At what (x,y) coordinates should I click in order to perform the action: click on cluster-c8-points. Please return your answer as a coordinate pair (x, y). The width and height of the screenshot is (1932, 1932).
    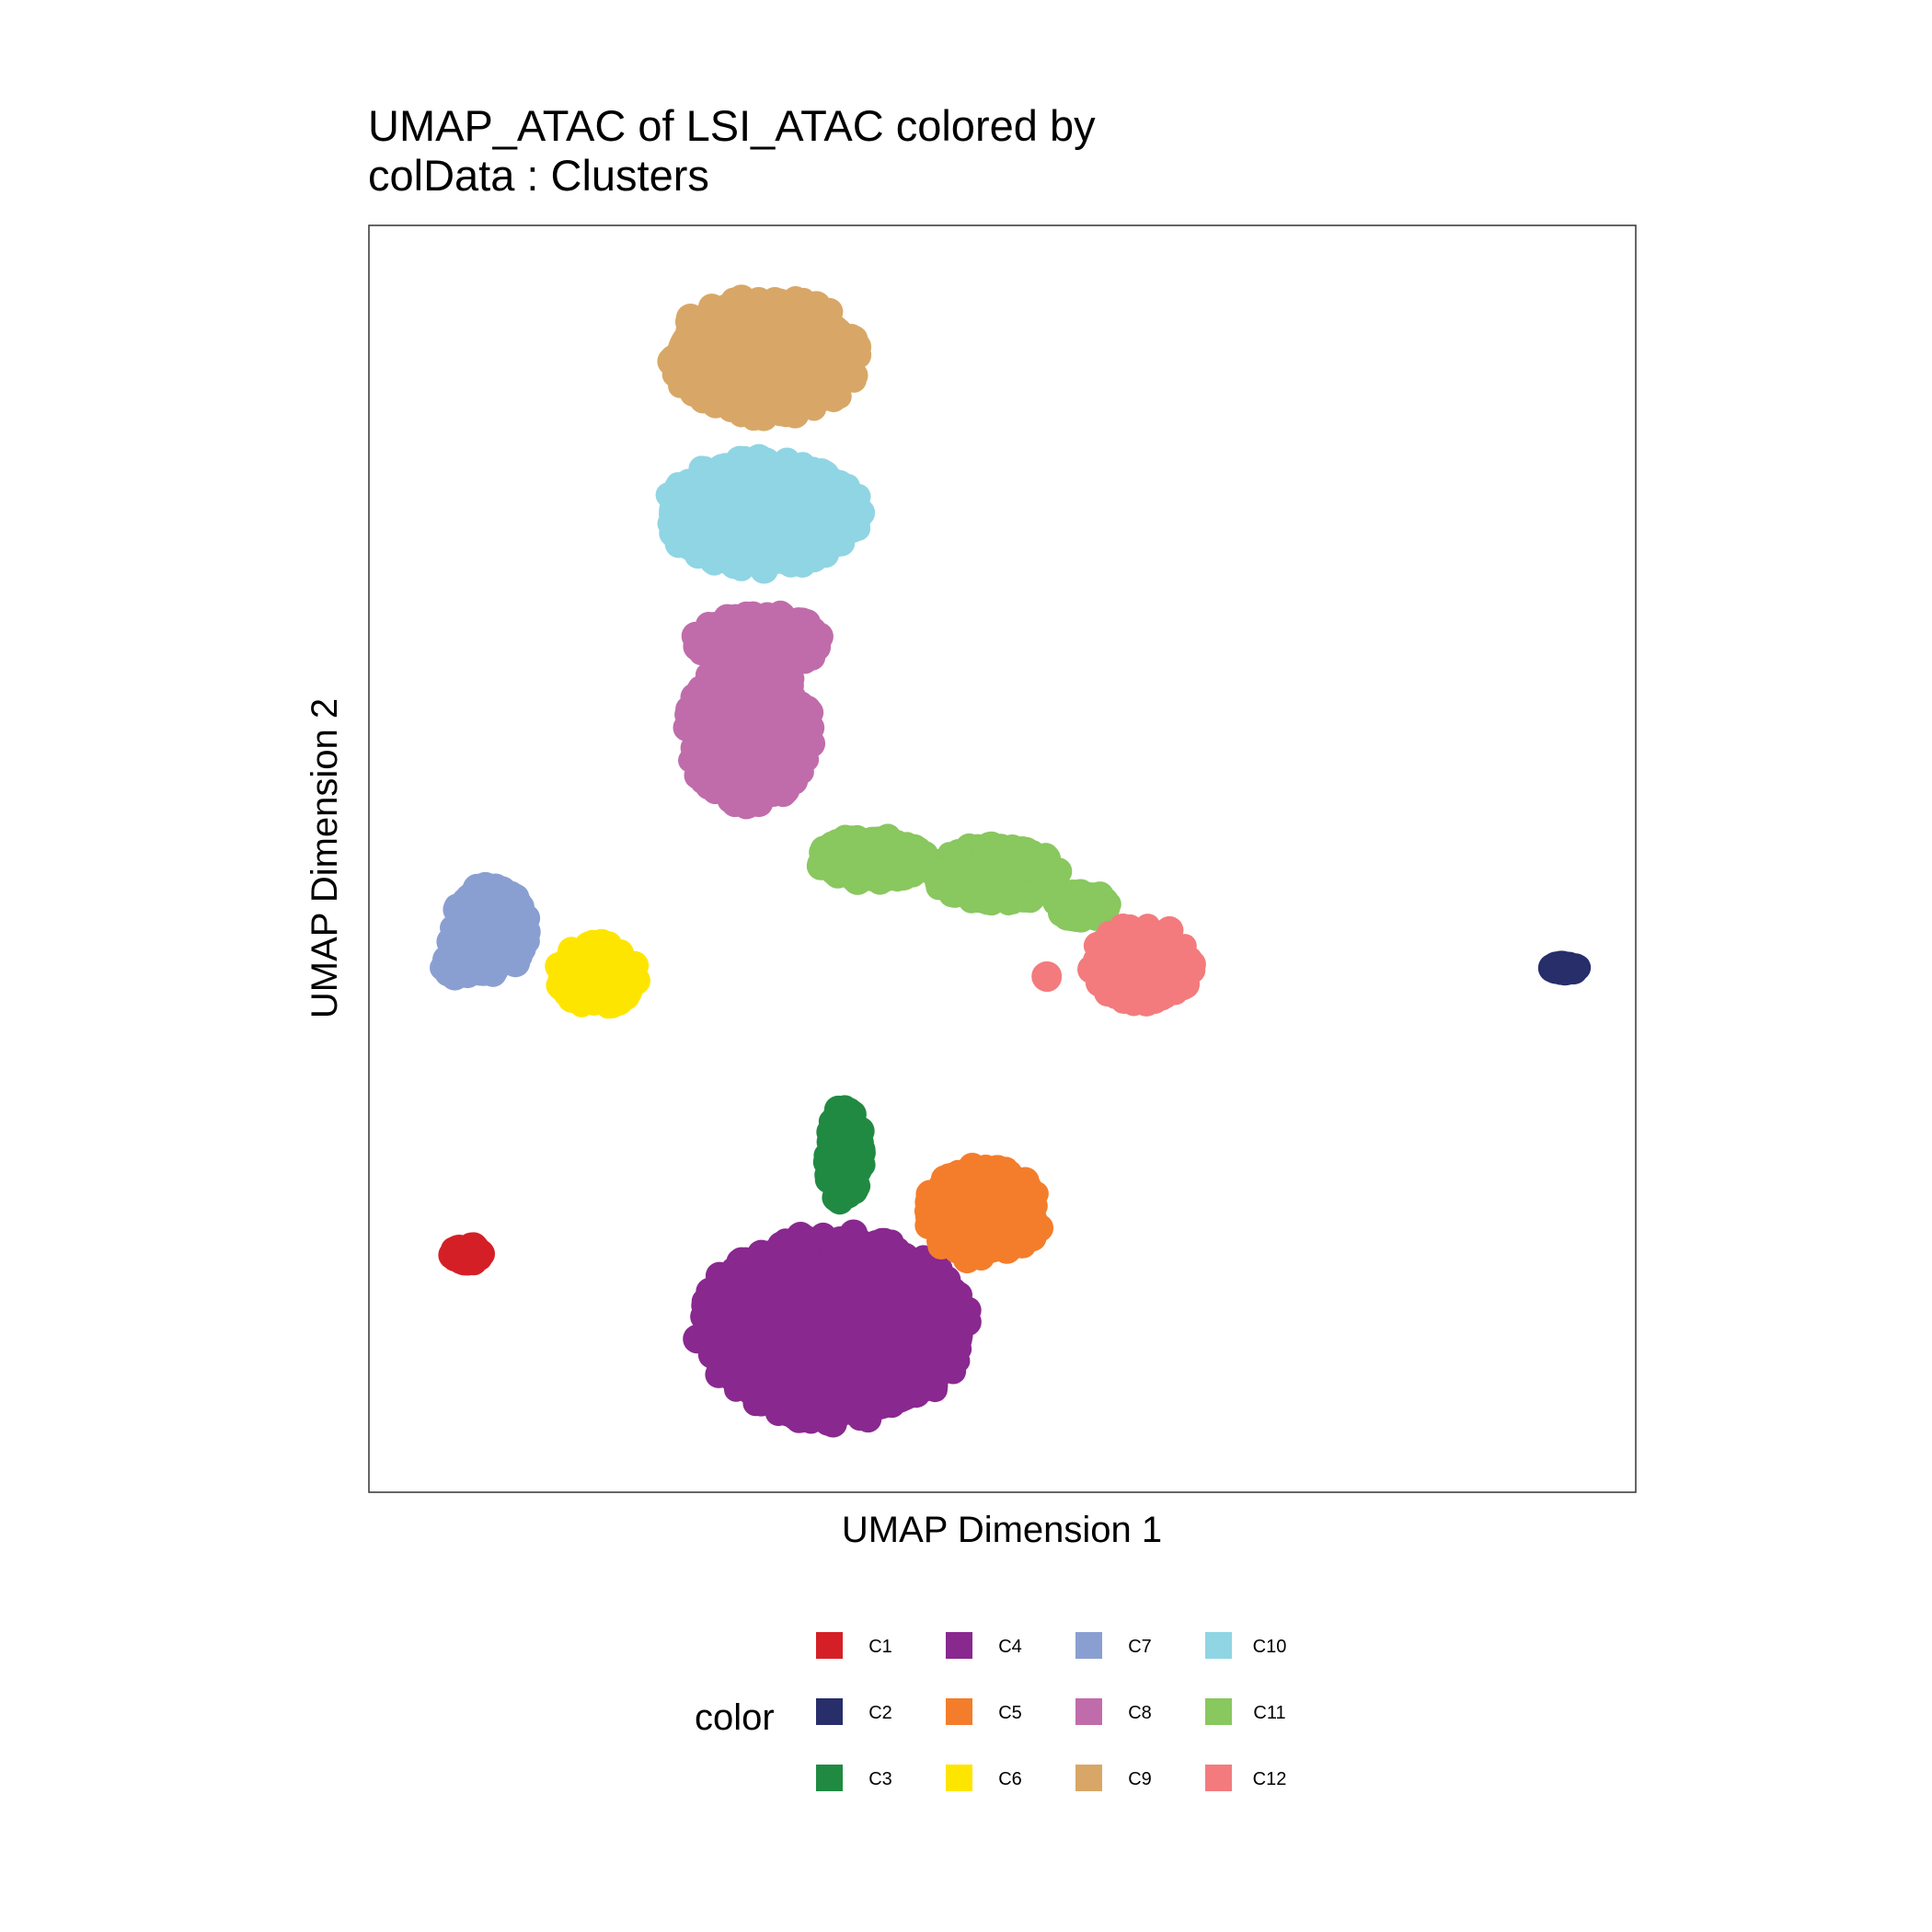
    Looking at the image, I should click on (753, 710).